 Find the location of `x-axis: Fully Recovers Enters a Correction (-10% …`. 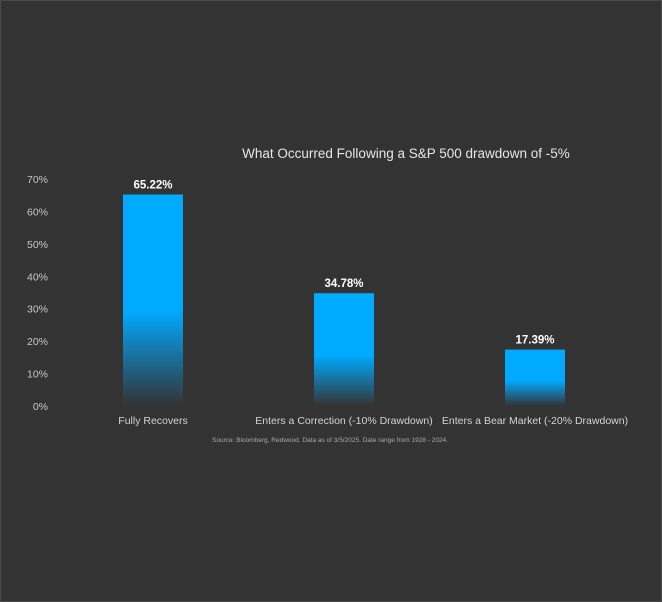

x-axis: Fully Recovers Enters a Correction (-10% … is located at coordinates (373, 421).